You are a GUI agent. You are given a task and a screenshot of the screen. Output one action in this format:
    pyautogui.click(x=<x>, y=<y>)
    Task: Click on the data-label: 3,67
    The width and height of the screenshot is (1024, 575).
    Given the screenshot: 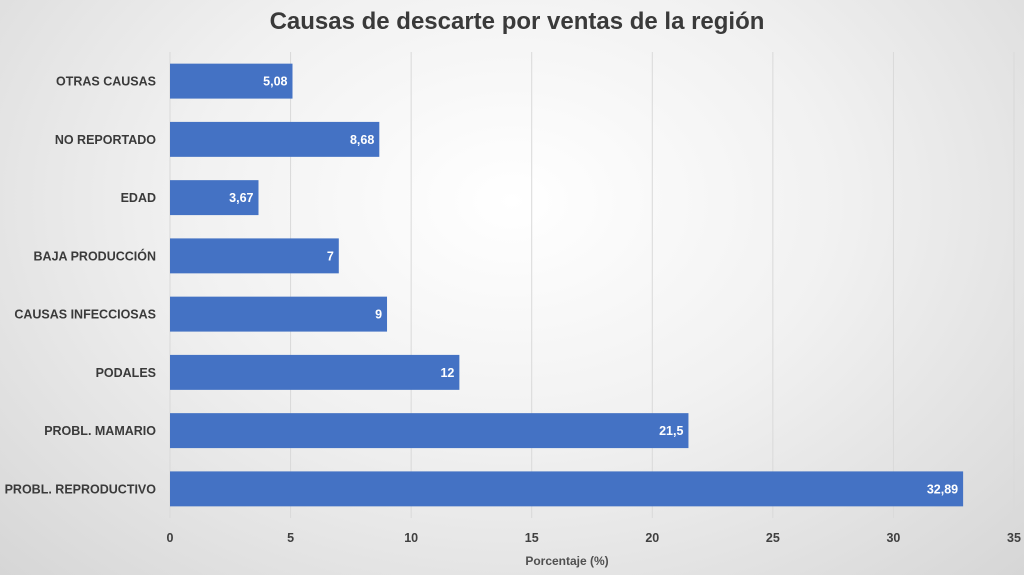 What is the action you would take?
    pyautogui.click(x=241, y=198)
    